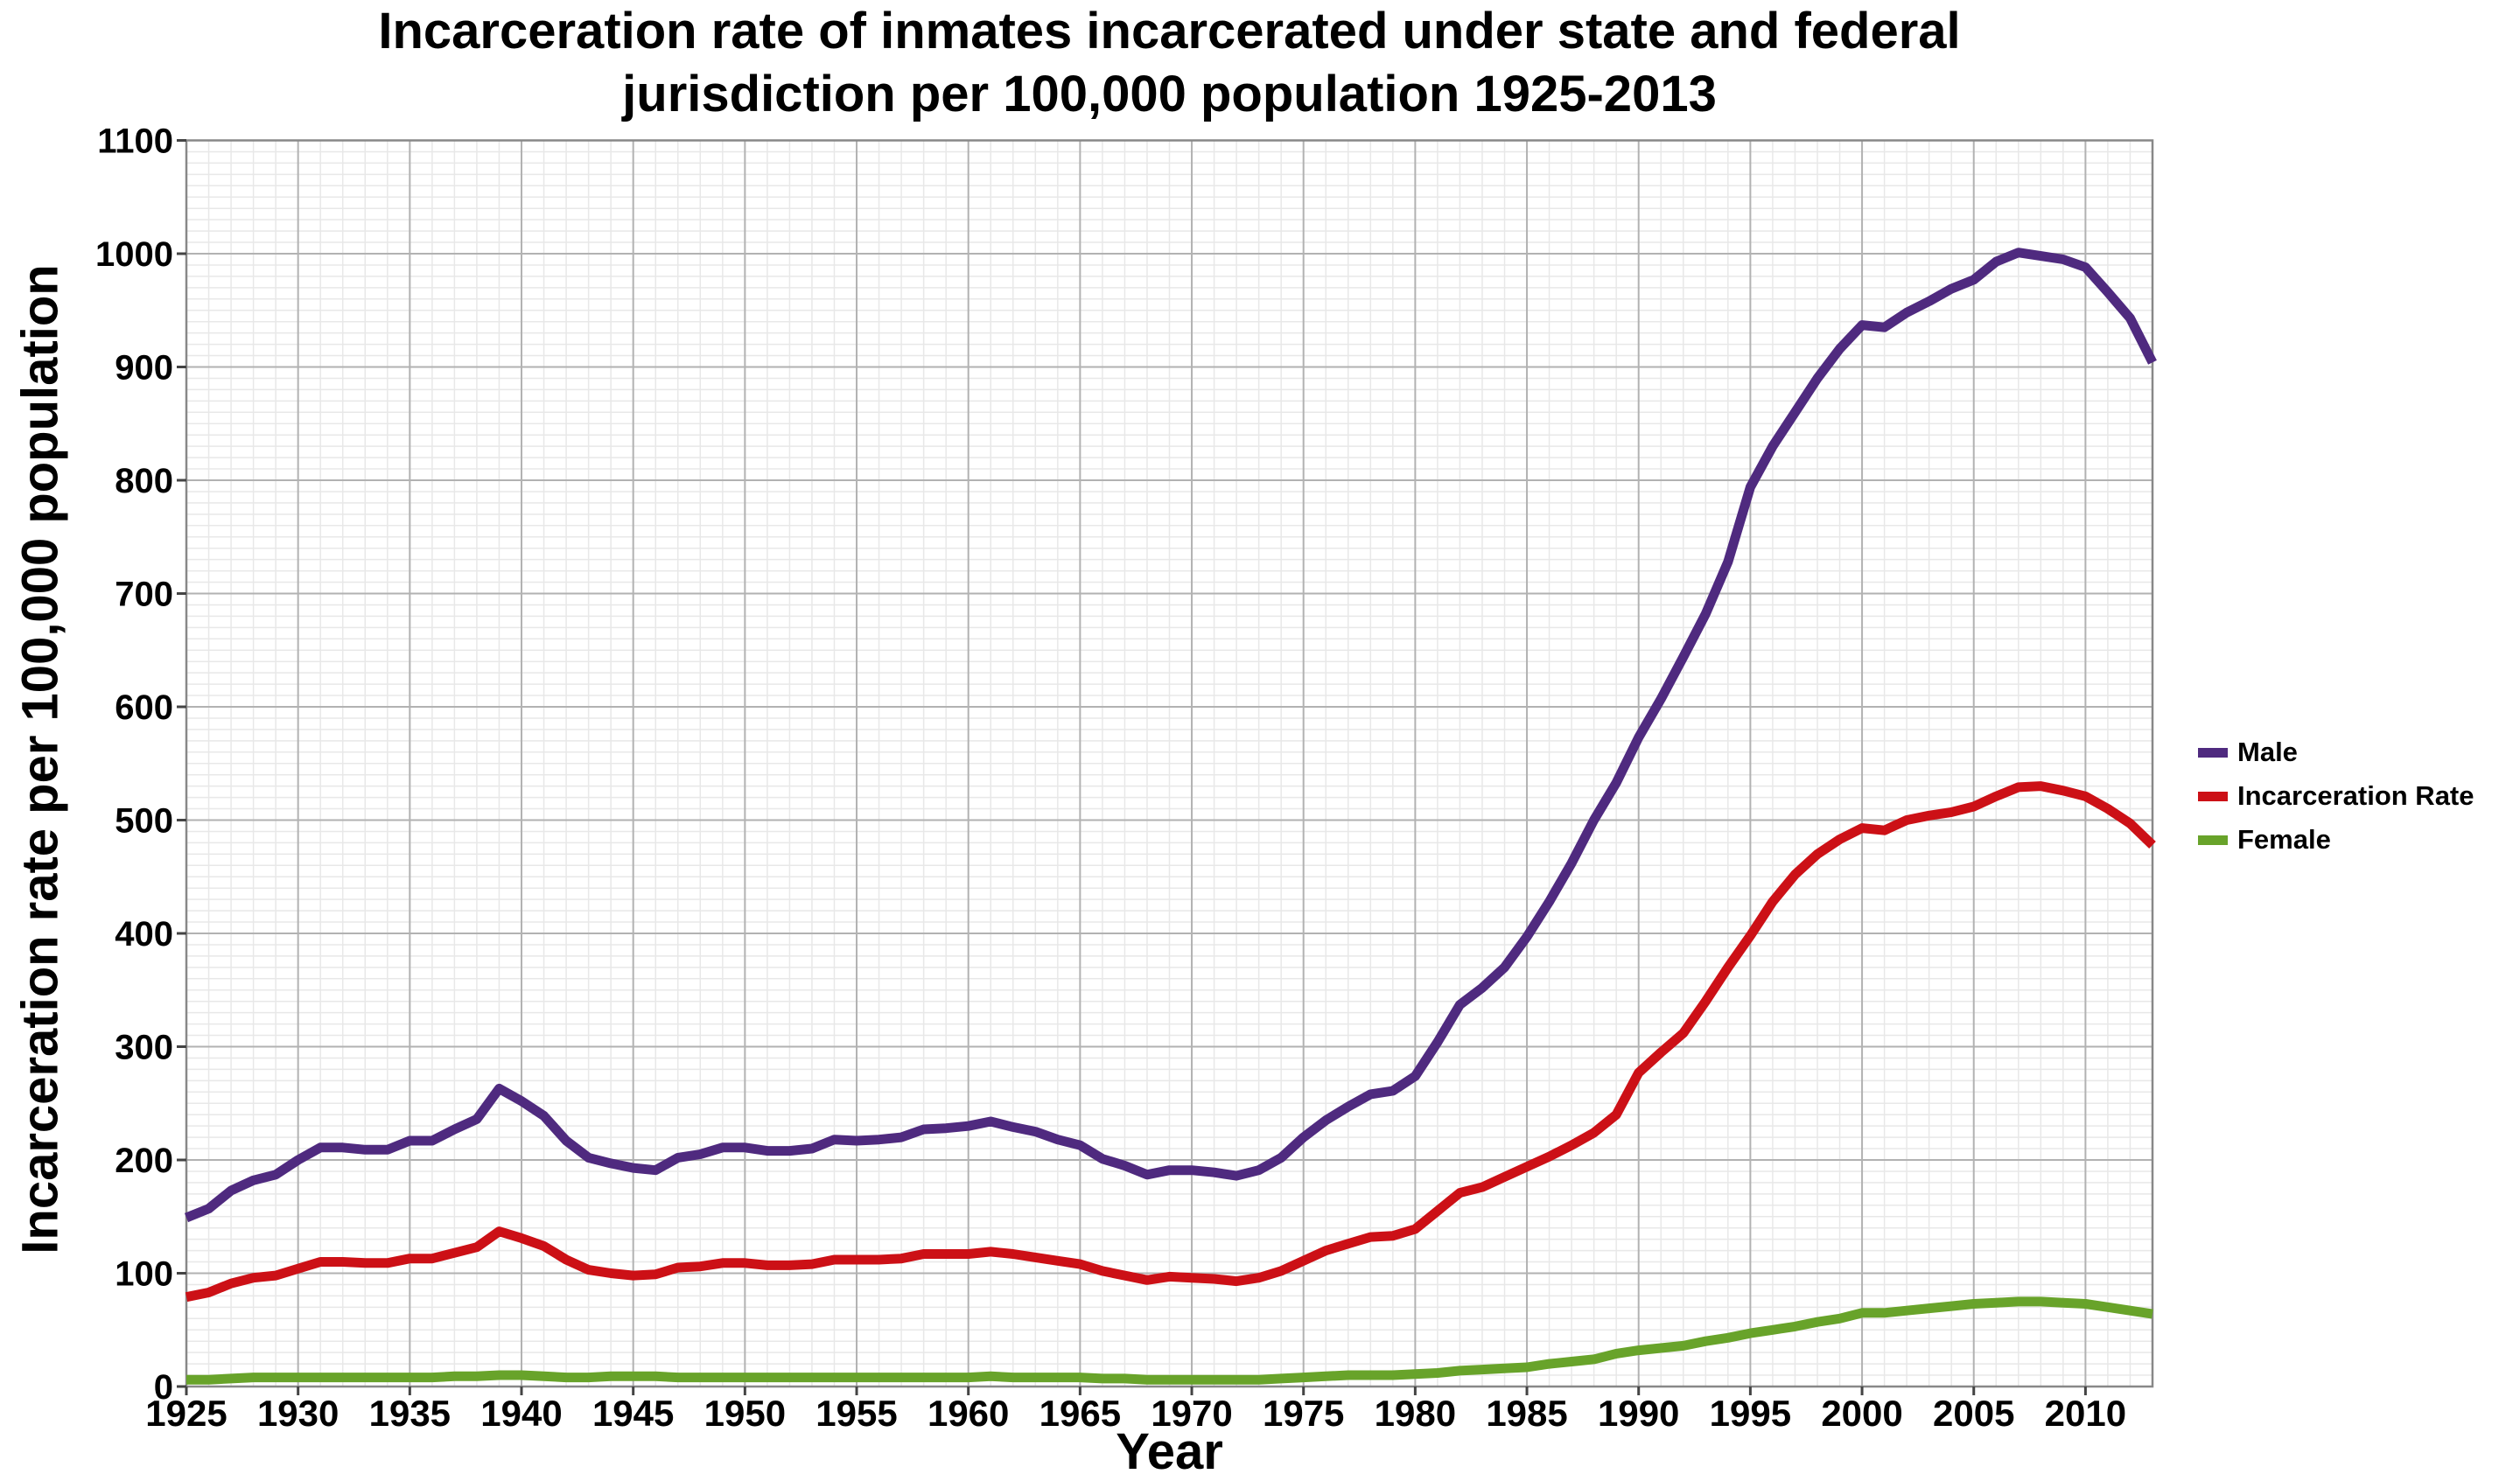 The height and width of the screenshot is (1481, 2520). Describe the element at coordinates (633, 1413) in the screenshot. I see `x-tick-label: 1945` at that location.